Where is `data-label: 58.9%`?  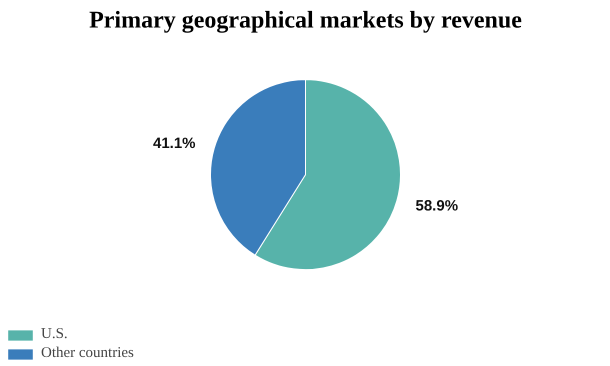
data-label: 58.9% is located at coordinates (436, 205).